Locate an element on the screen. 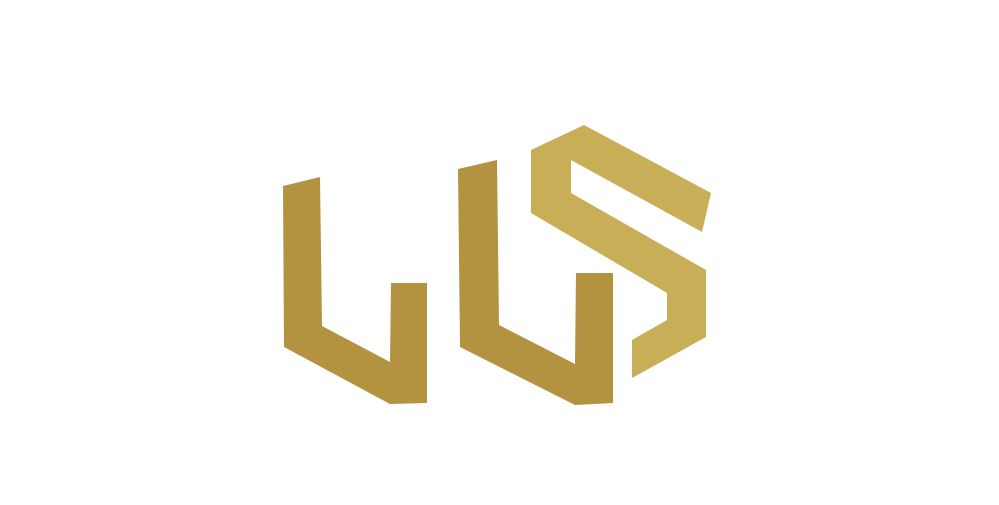 This screenshot has width=999, height=505. logo-letter-s is located at coordinates (621, 251).